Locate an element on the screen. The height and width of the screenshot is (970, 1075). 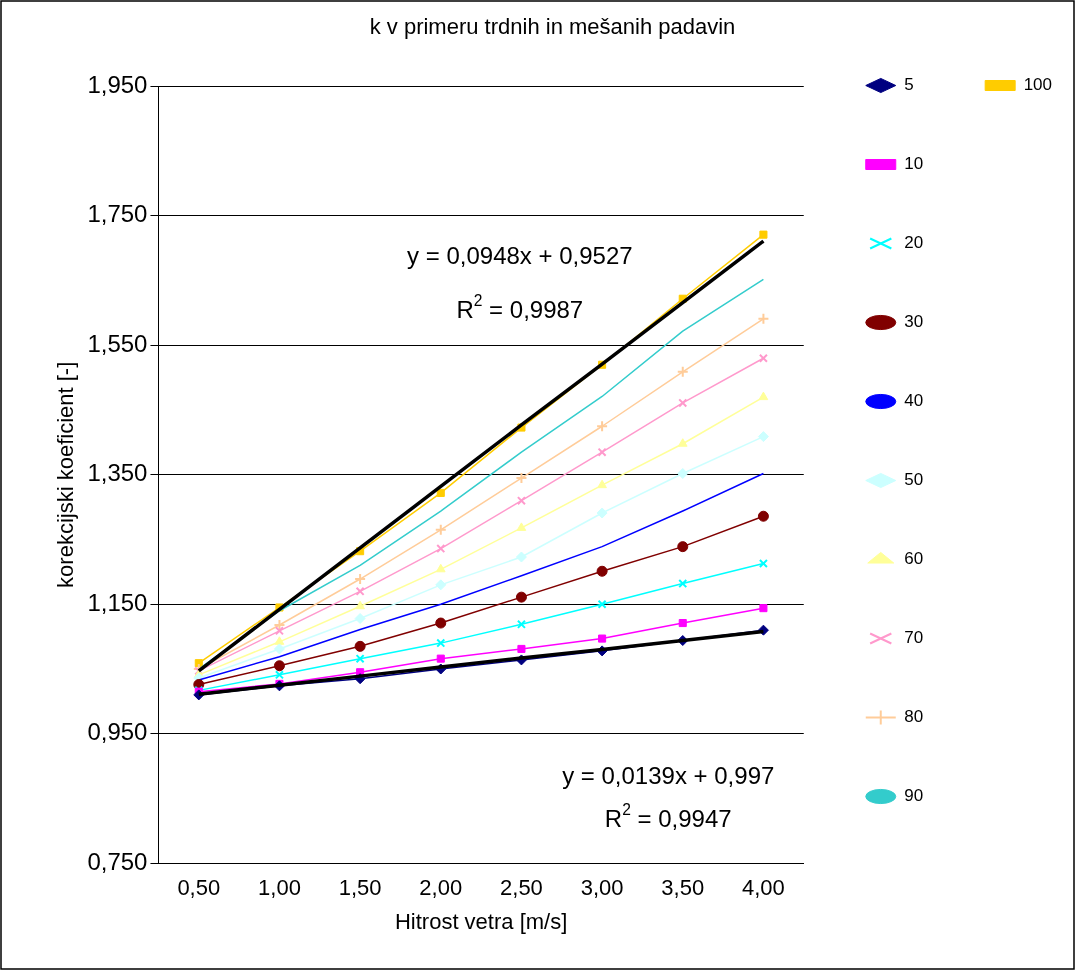
x-tick-label: 2,00 is located at coordinates (441, 888).